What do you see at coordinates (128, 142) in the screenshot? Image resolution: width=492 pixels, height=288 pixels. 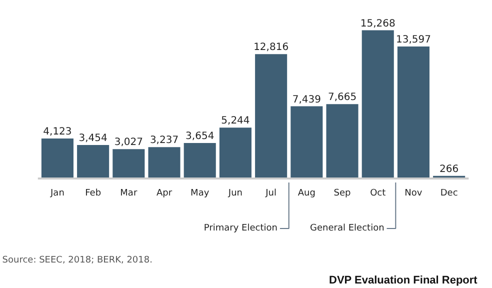 I see `data-label: 3,027` at bounding box center [128, 142].